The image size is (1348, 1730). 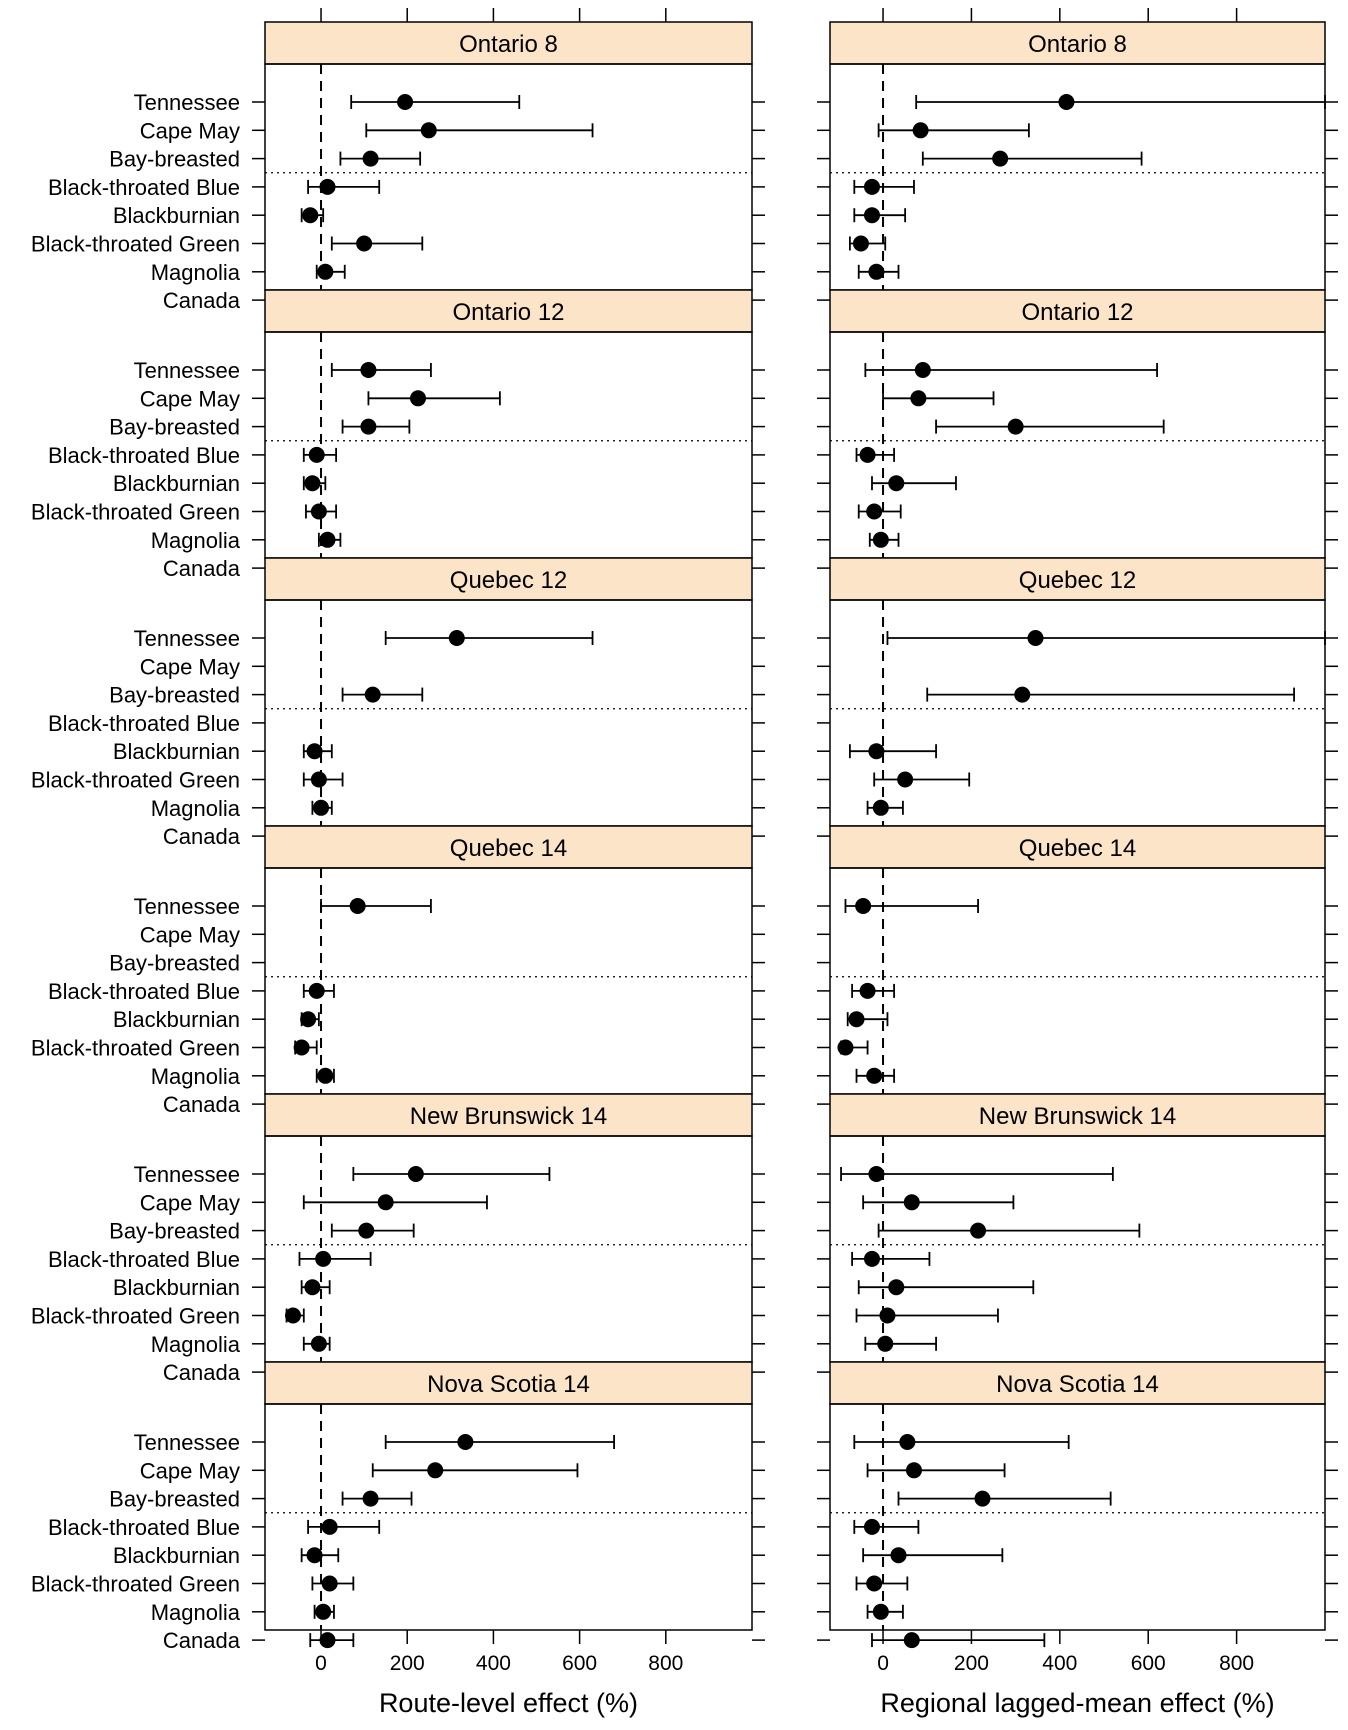 I want to click on species-label-canada: Canada, so click(x=202, y=1640).